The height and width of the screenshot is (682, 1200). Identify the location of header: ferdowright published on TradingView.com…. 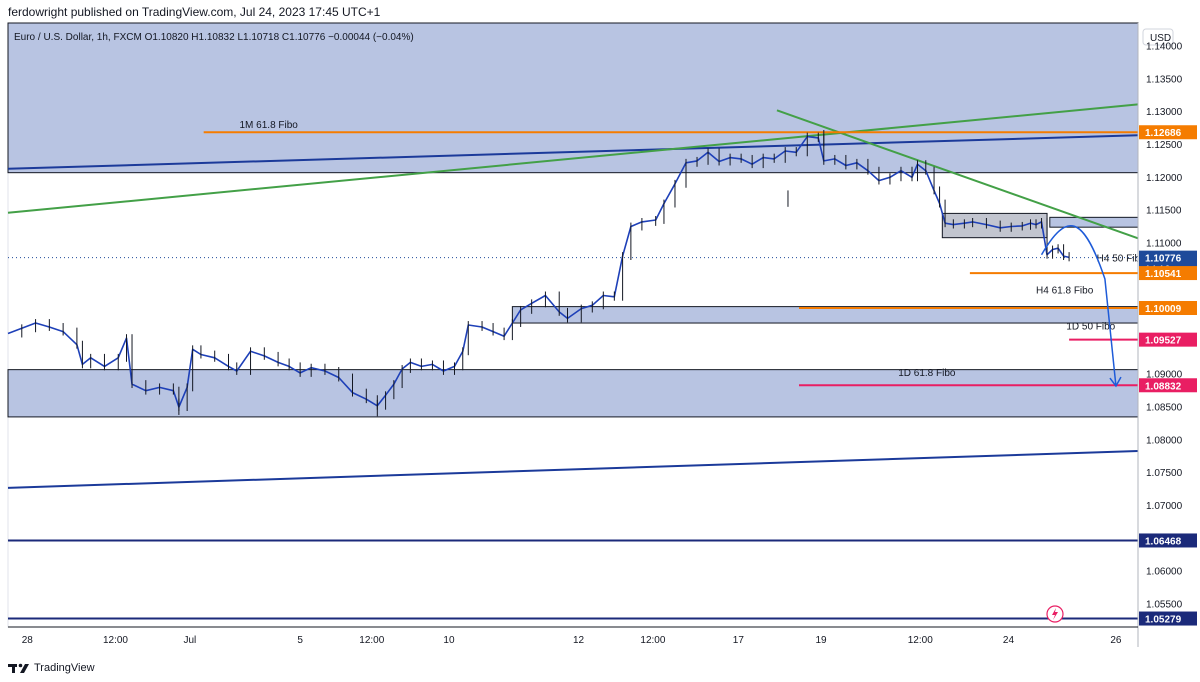
(600, 11).